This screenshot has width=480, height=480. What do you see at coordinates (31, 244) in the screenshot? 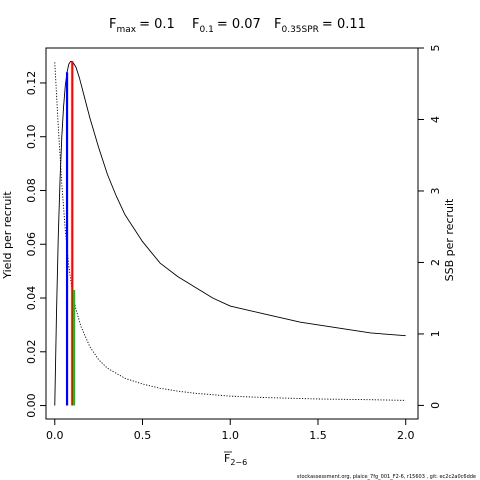
I see `y-left-tick-label: 0.06` at bounding box center [31, 244].